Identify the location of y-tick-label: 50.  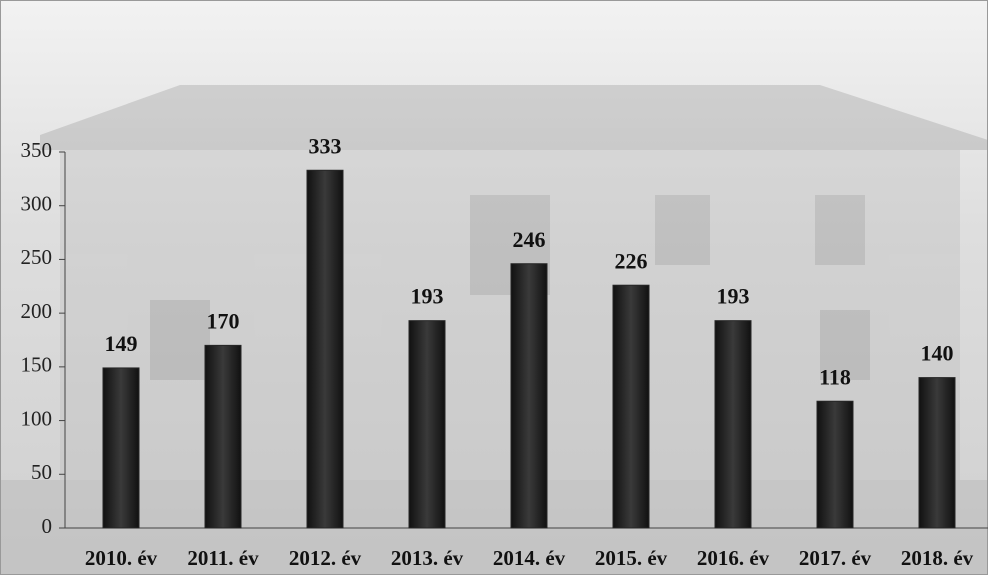
(41, 472).